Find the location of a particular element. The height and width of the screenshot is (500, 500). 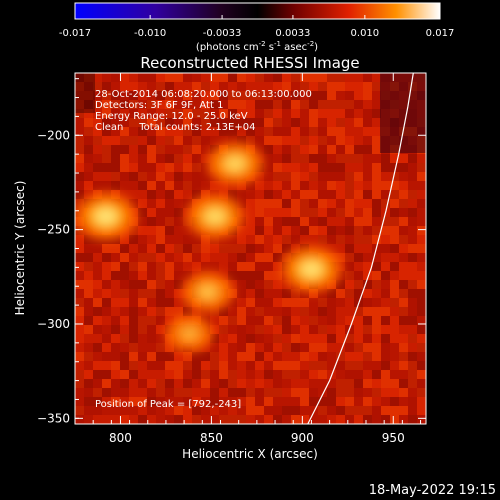

source-peak is located at coordinates (235, 163).